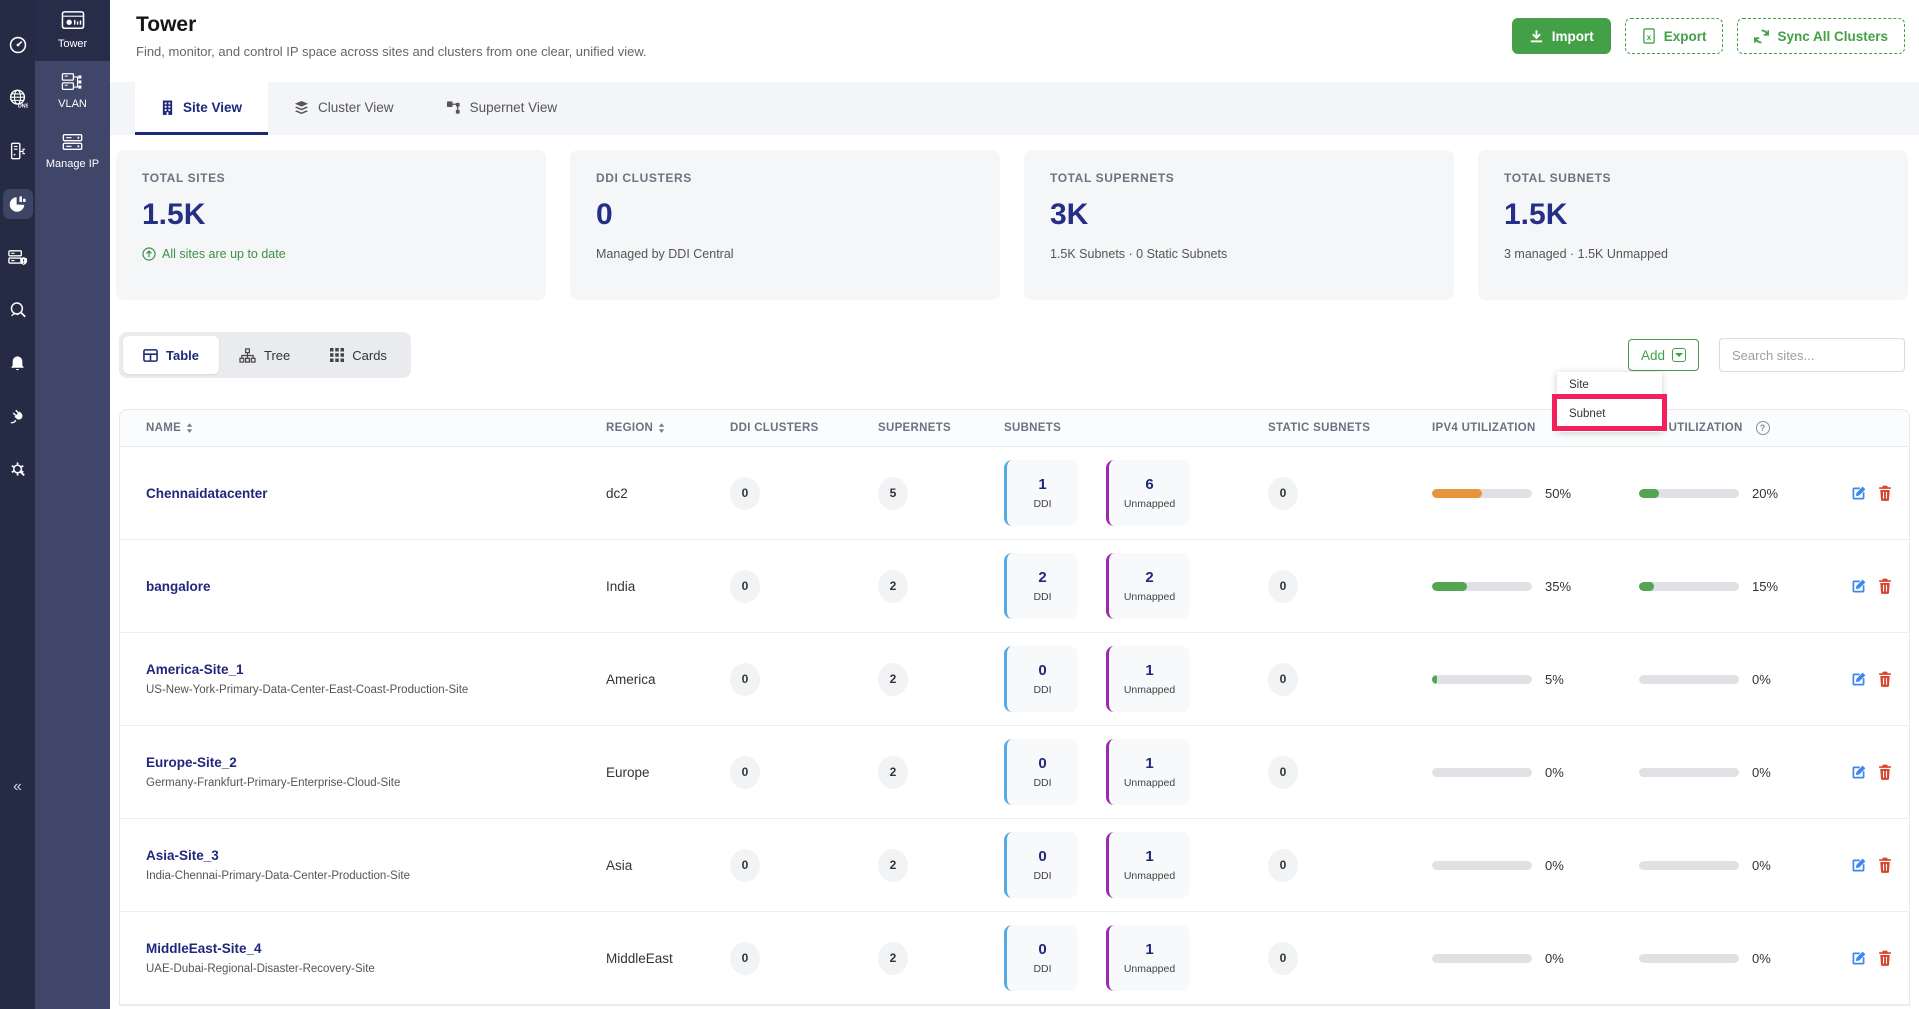 This screenshot has height=1009, width=1919. Describe the element at coordinates (18, 151) in the screenshot. I see `ipam-rack-icon` at that location.